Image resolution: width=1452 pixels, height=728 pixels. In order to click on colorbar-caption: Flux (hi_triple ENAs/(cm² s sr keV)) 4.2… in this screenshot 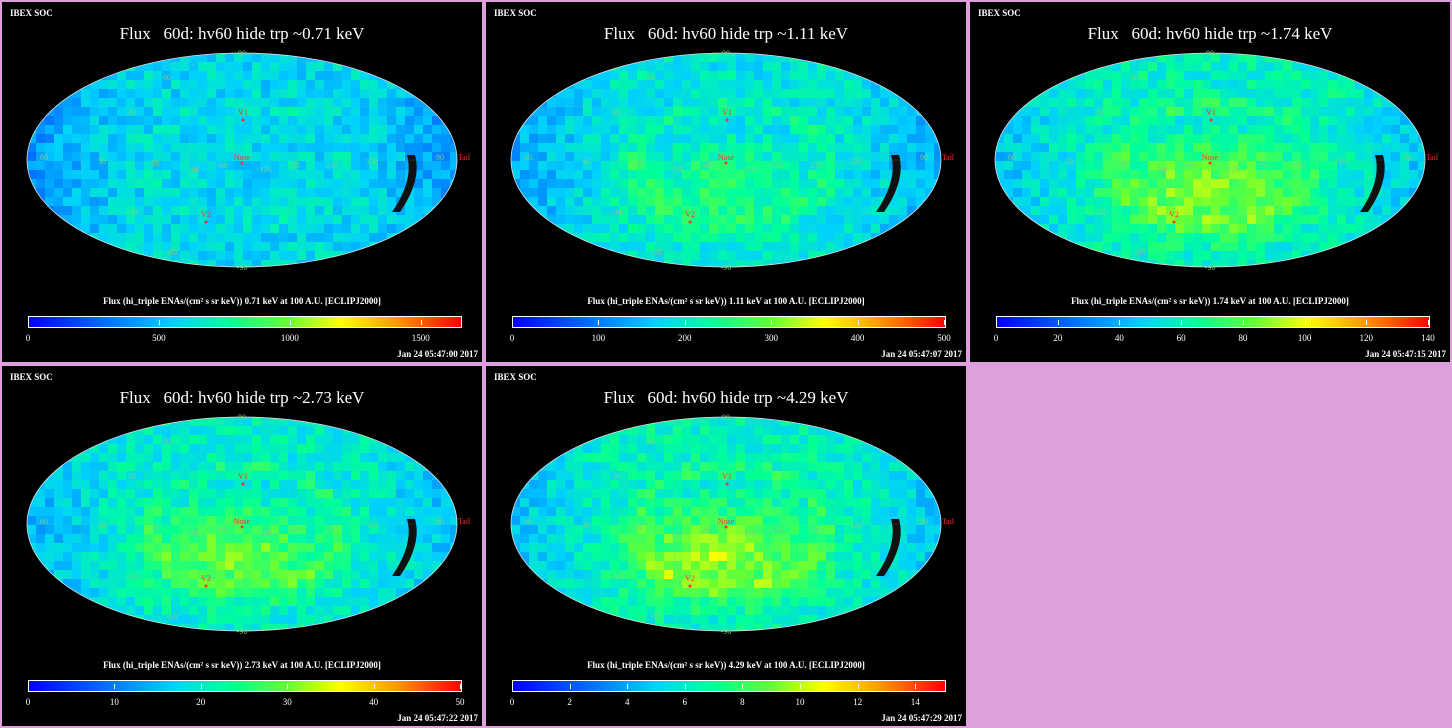, I will do `click(726, 665)`.